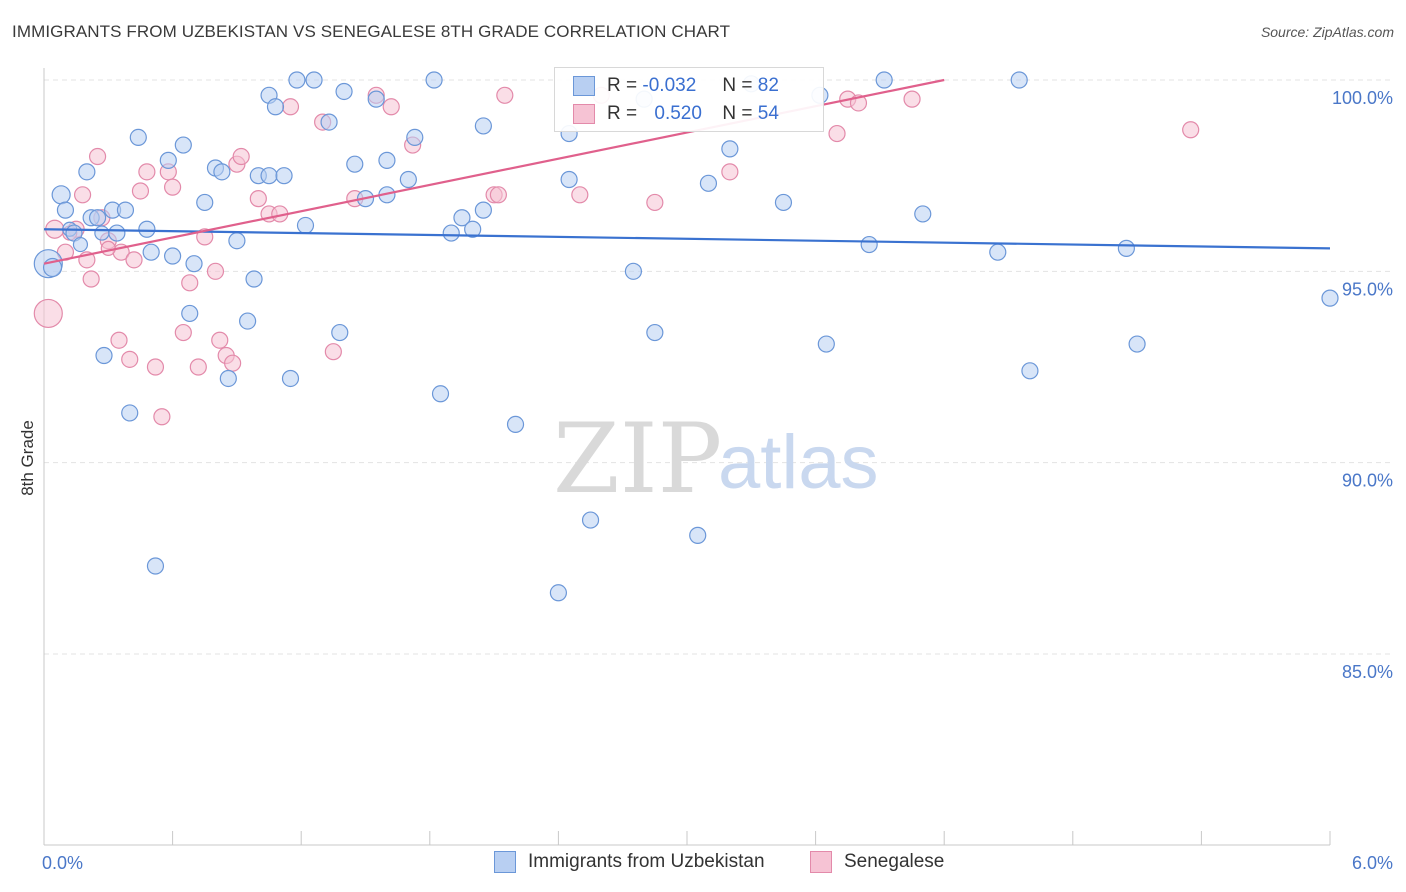 The height and width of the screenshot is (892, 1406). What do you see at coordinates (1367, 481) in the screenshot?
I see `y-tick-label: 90.0%` at bounding box center [1367, 481].